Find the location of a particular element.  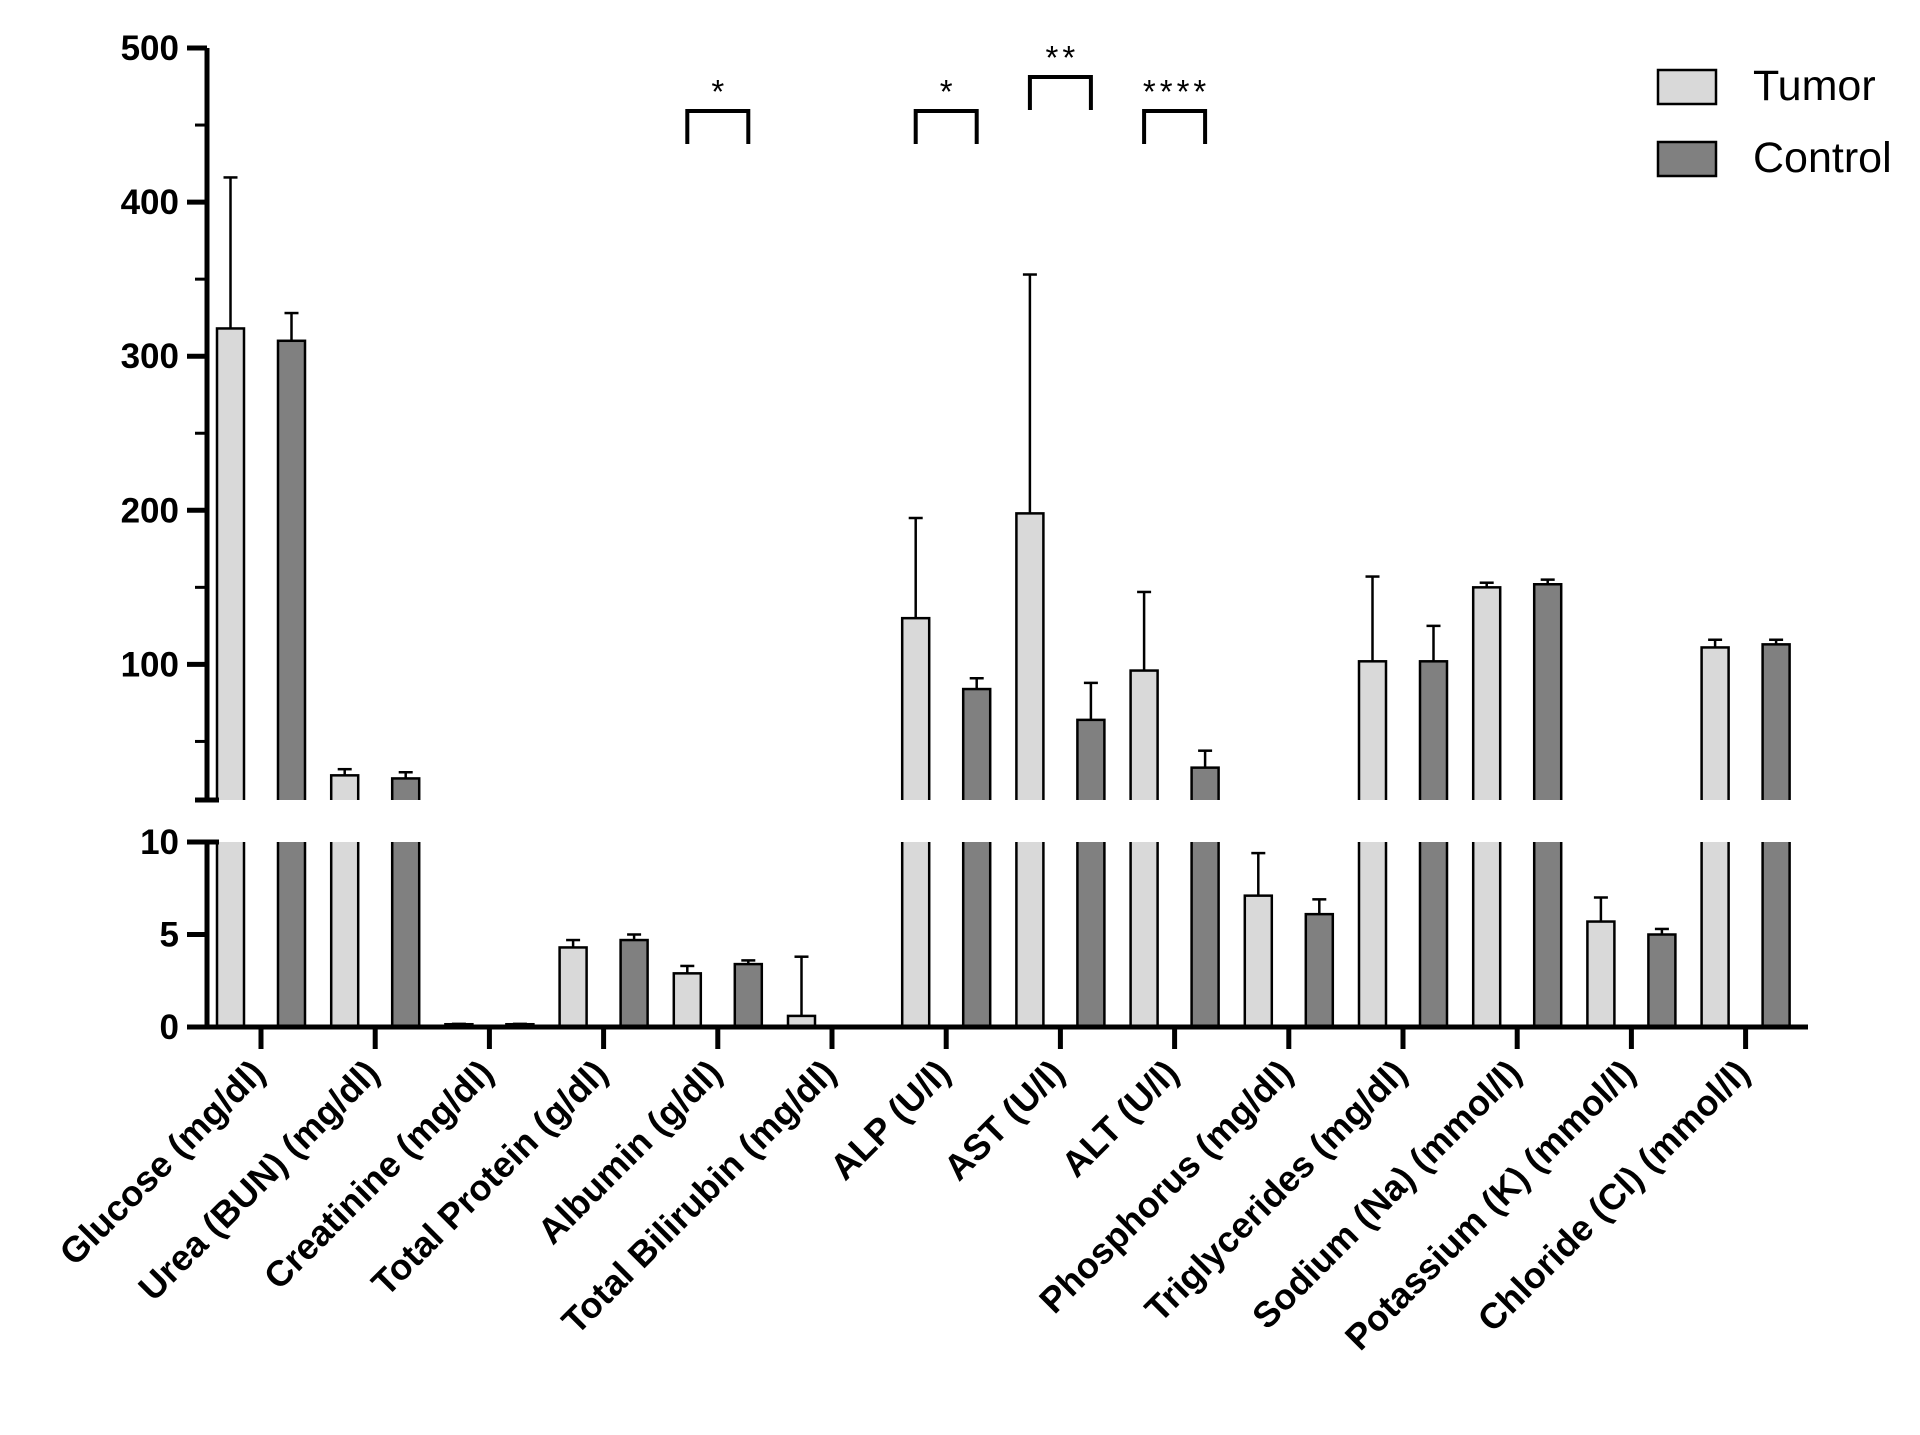

significance-label: **** is located at coordinates (1176, 91).